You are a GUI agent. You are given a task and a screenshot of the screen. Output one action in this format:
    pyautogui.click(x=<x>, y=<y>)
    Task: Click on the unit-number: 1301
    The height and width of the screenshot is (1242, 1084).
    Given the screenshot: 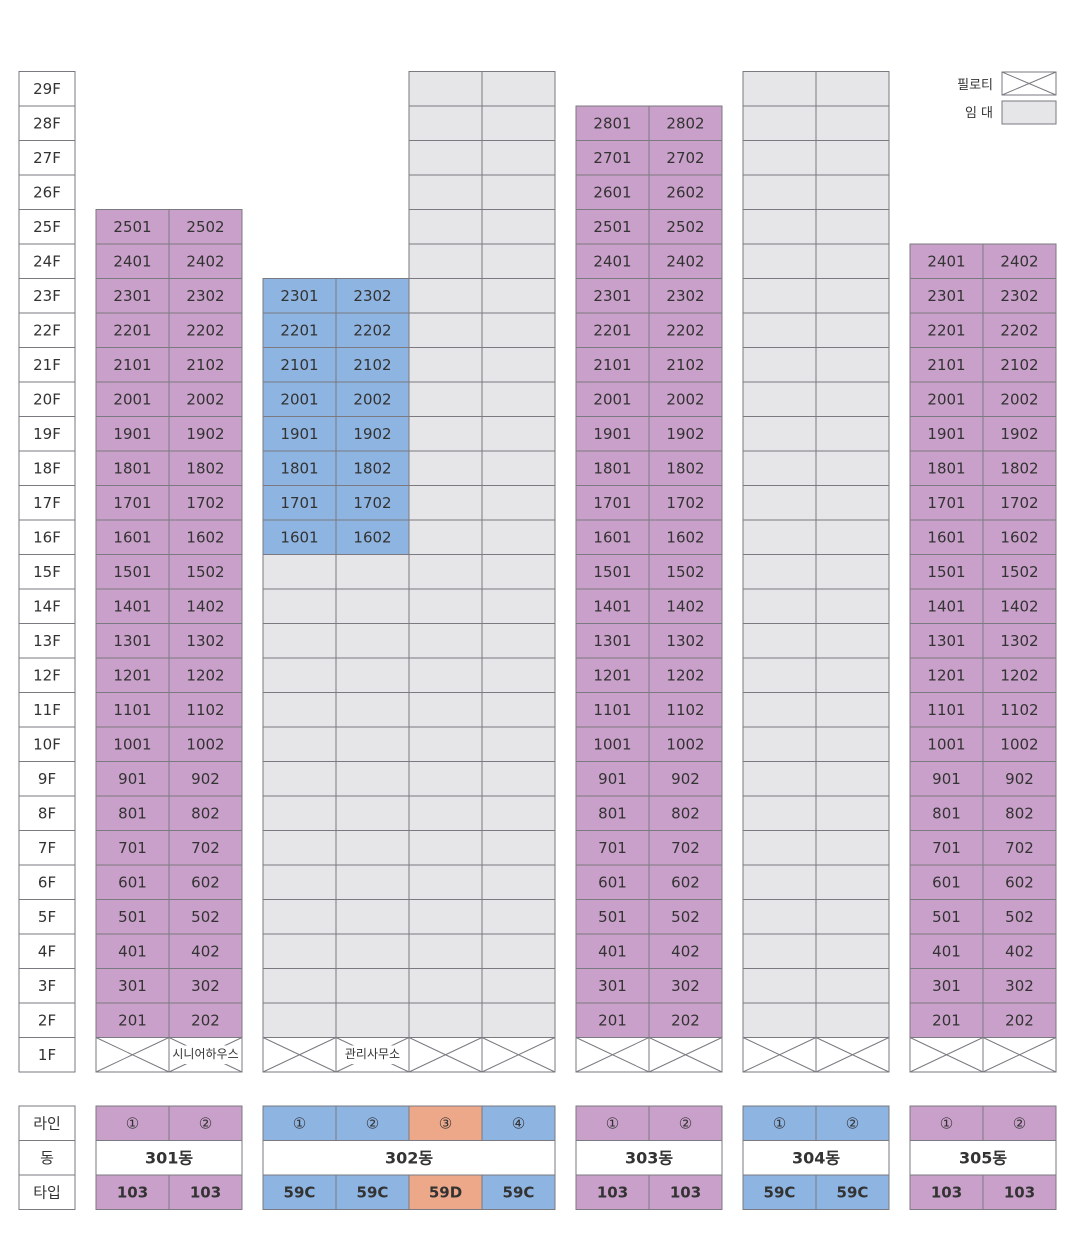 What is the action you would take?
    pyautogui.click(x=946, y=641)
    